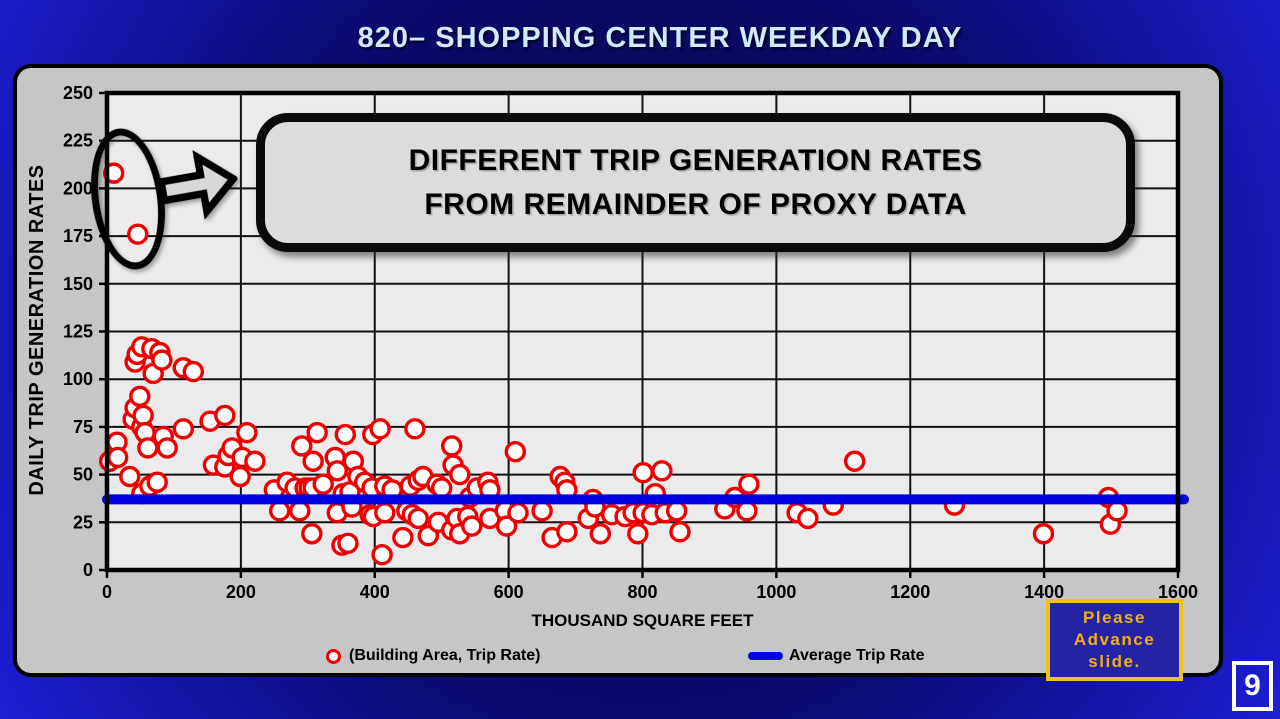  I want to click on advance-line-3: slide., so click(1114, 662).